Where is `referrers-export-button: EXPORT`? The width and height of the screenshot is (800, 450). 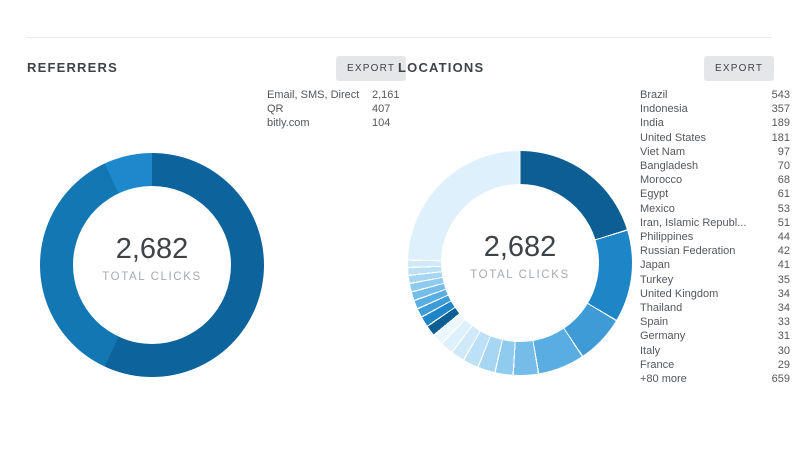
referrers-export-button: EXPORT is located at coordinates (371, 68).